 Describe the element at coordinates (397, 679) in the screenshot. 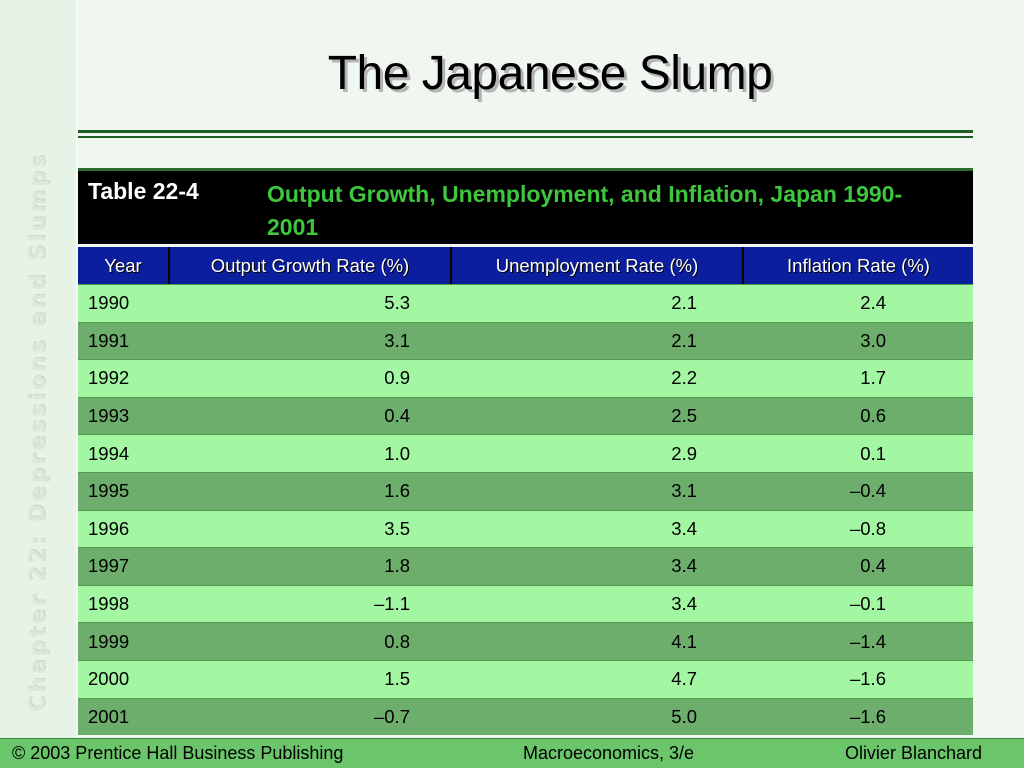

I see `cell-output-growth: 1.5` at that location.